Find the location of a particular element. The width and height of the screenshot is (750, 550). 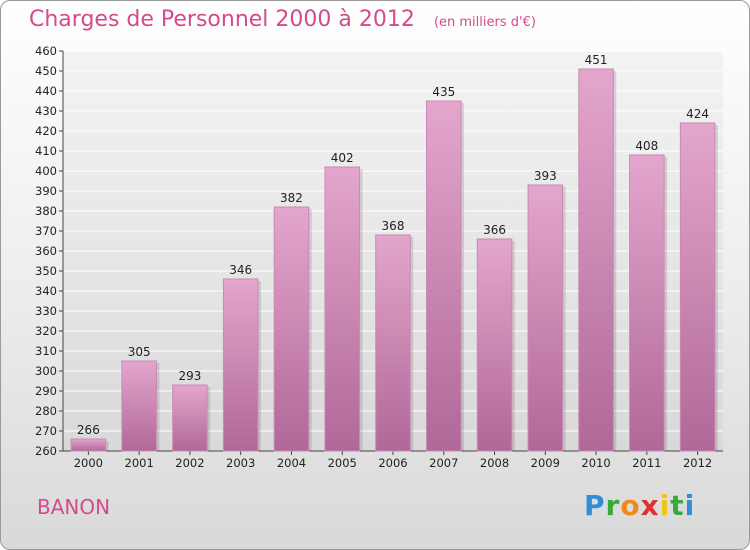

x-tick-label: 2009 is located at coordinates (545, 463).